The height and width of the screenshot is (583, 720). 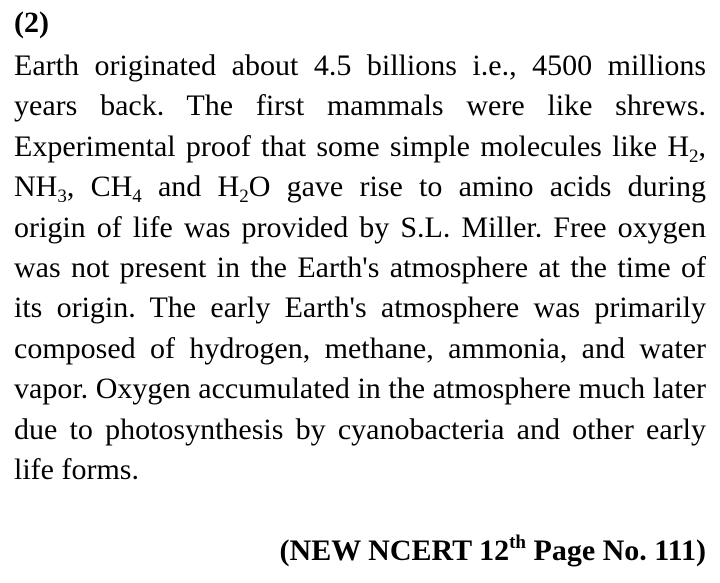 What do you see at coordinates (137, 197) in the screenshot?
I see `subscript-ch4: 4` at bounding box center [137, 197].